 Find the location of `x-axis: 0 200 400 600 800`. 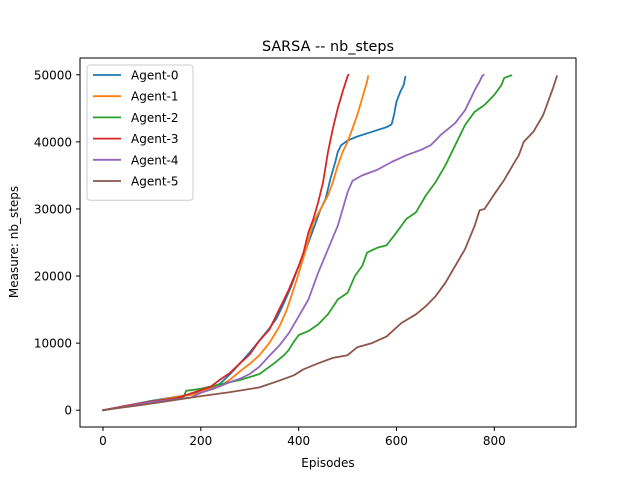

x-axis: 0 200 400 600 800 is located at coordinates (302, 437).